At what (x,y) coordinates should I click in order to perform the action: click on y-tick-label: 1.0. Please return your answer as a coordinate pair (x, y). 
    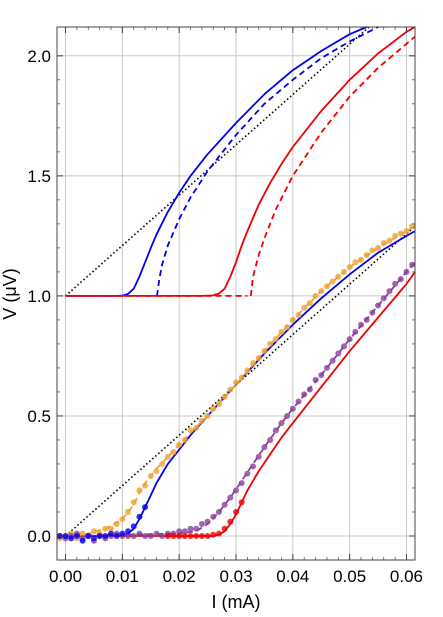
    Looking at the image, I should click on (39, 296).